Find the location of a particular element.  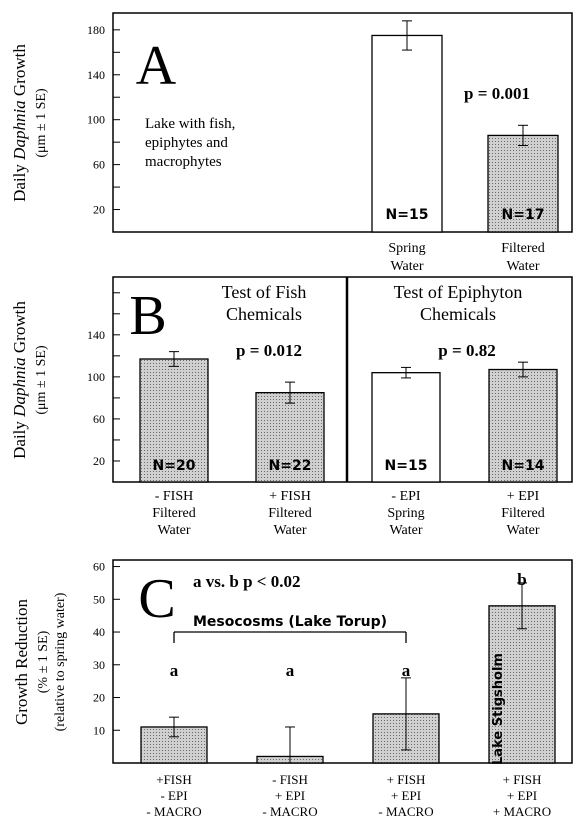

panel-a-y-tick-label: 60 is located at coordinates (99, 165).